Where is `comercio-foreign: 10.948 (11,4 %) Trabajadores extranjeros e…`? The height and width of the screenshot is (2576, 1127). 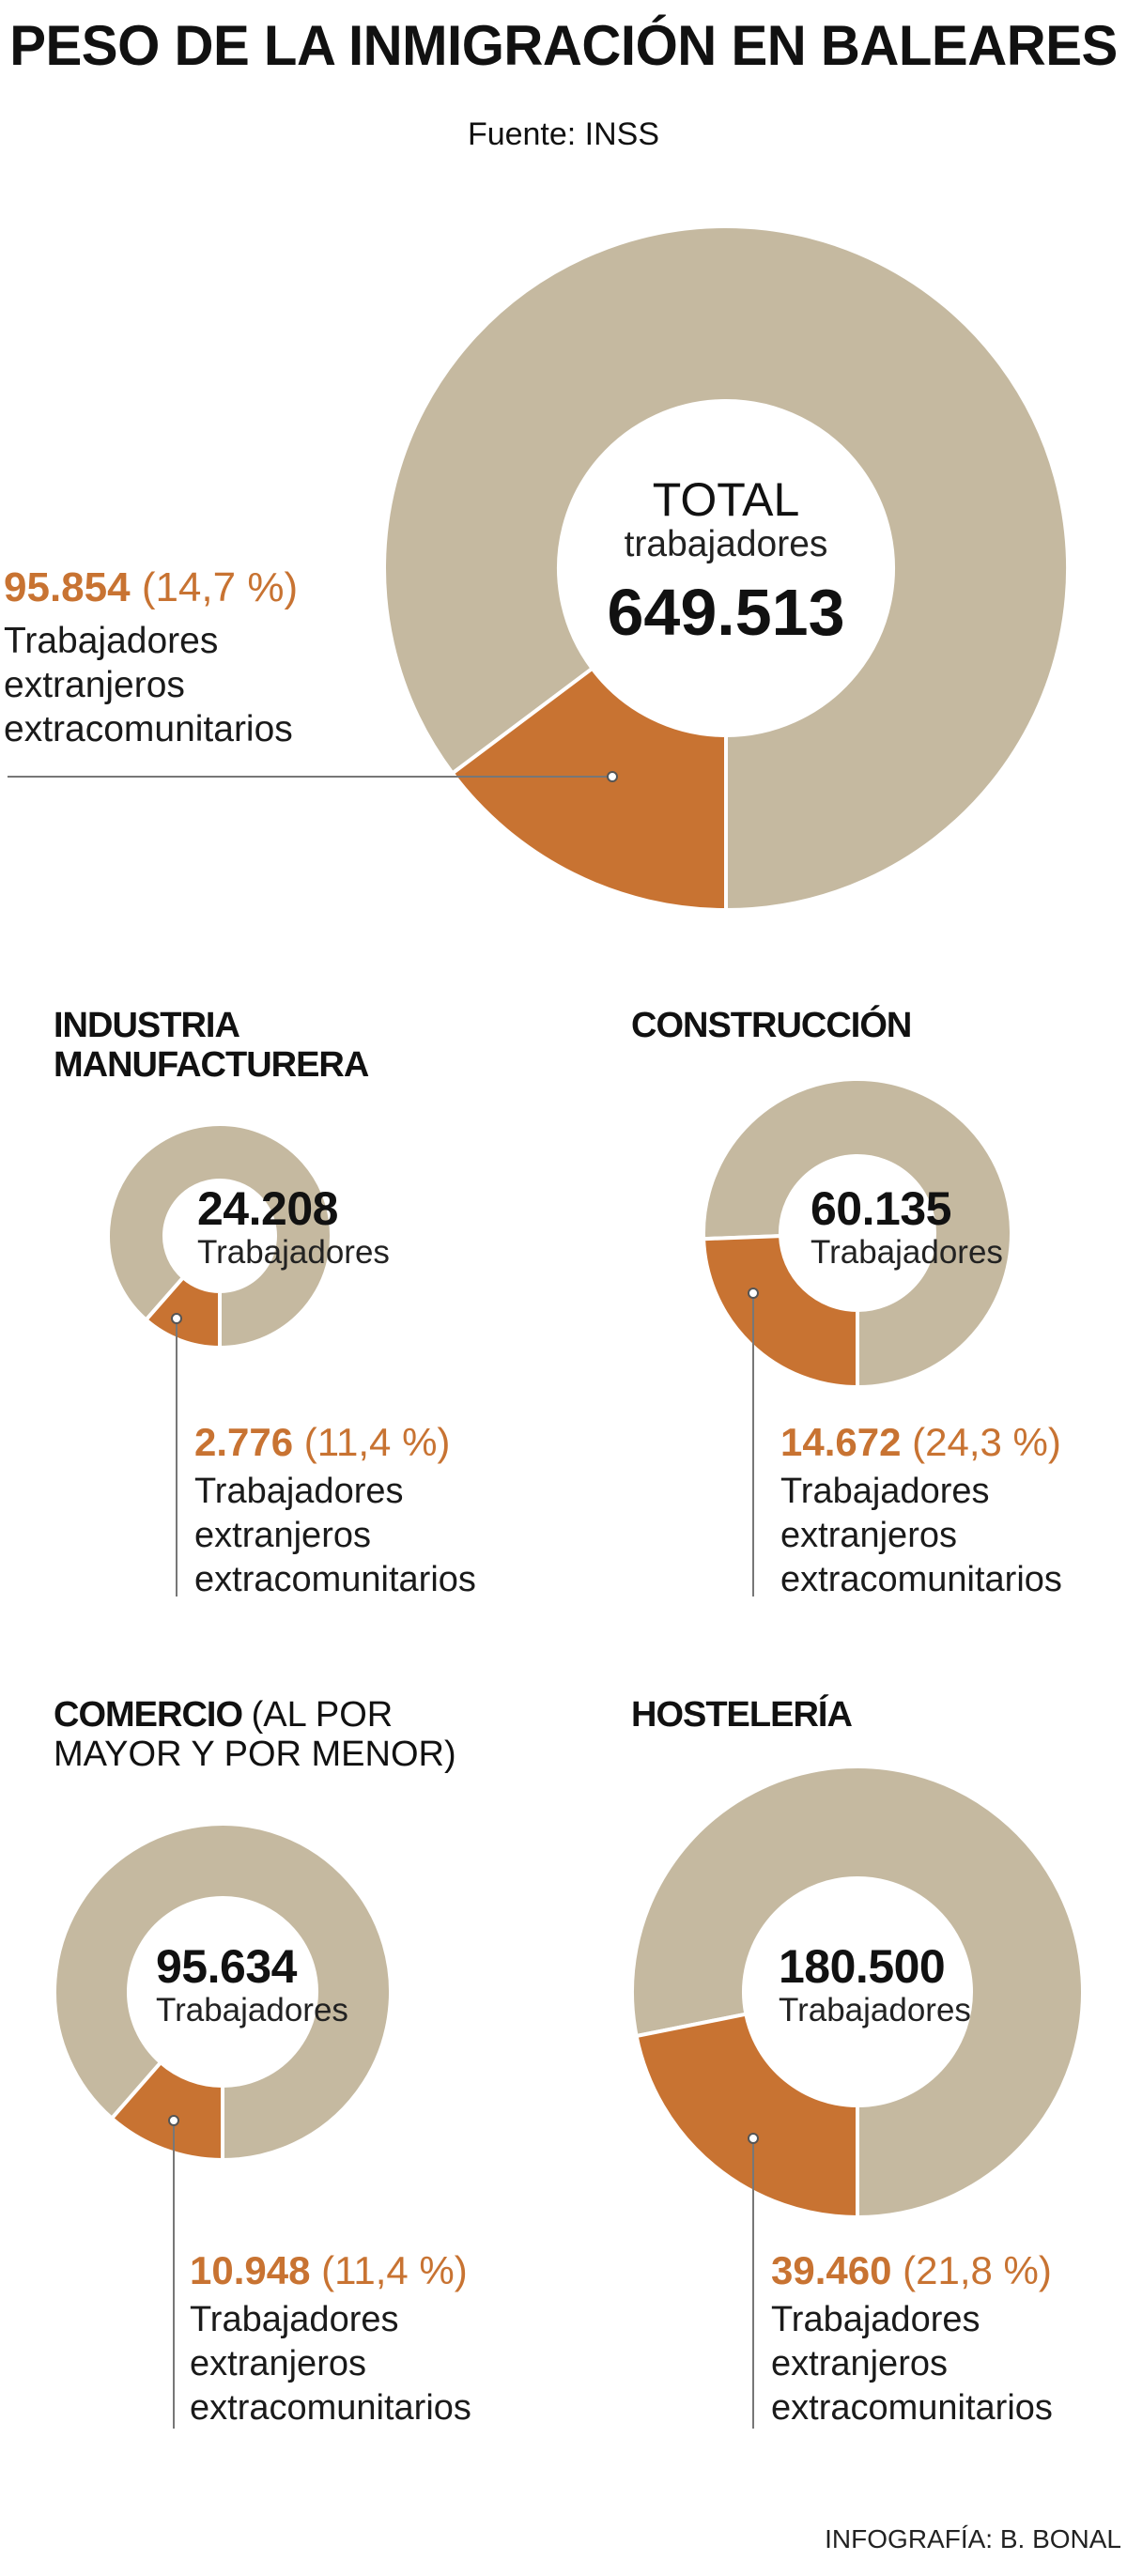
comercio-foreign: 10.948 (11,4 %) Trabajadores extranjeros e… is located at coordinates (330, 2339).